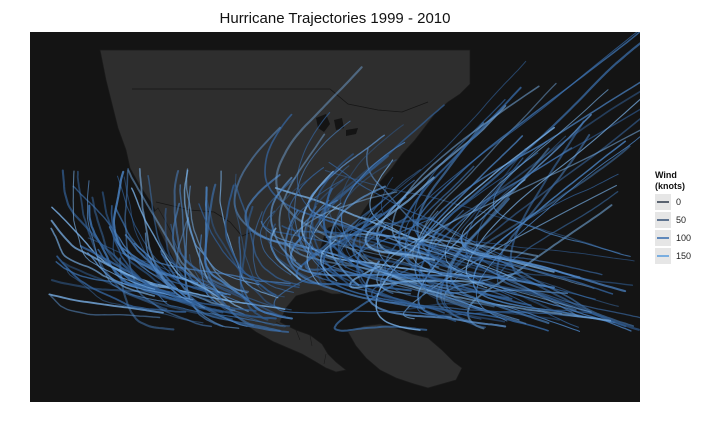 The height and width of the screenshot is (432, 720). I want to click on legend-item-150: 150, so click(686, 255).